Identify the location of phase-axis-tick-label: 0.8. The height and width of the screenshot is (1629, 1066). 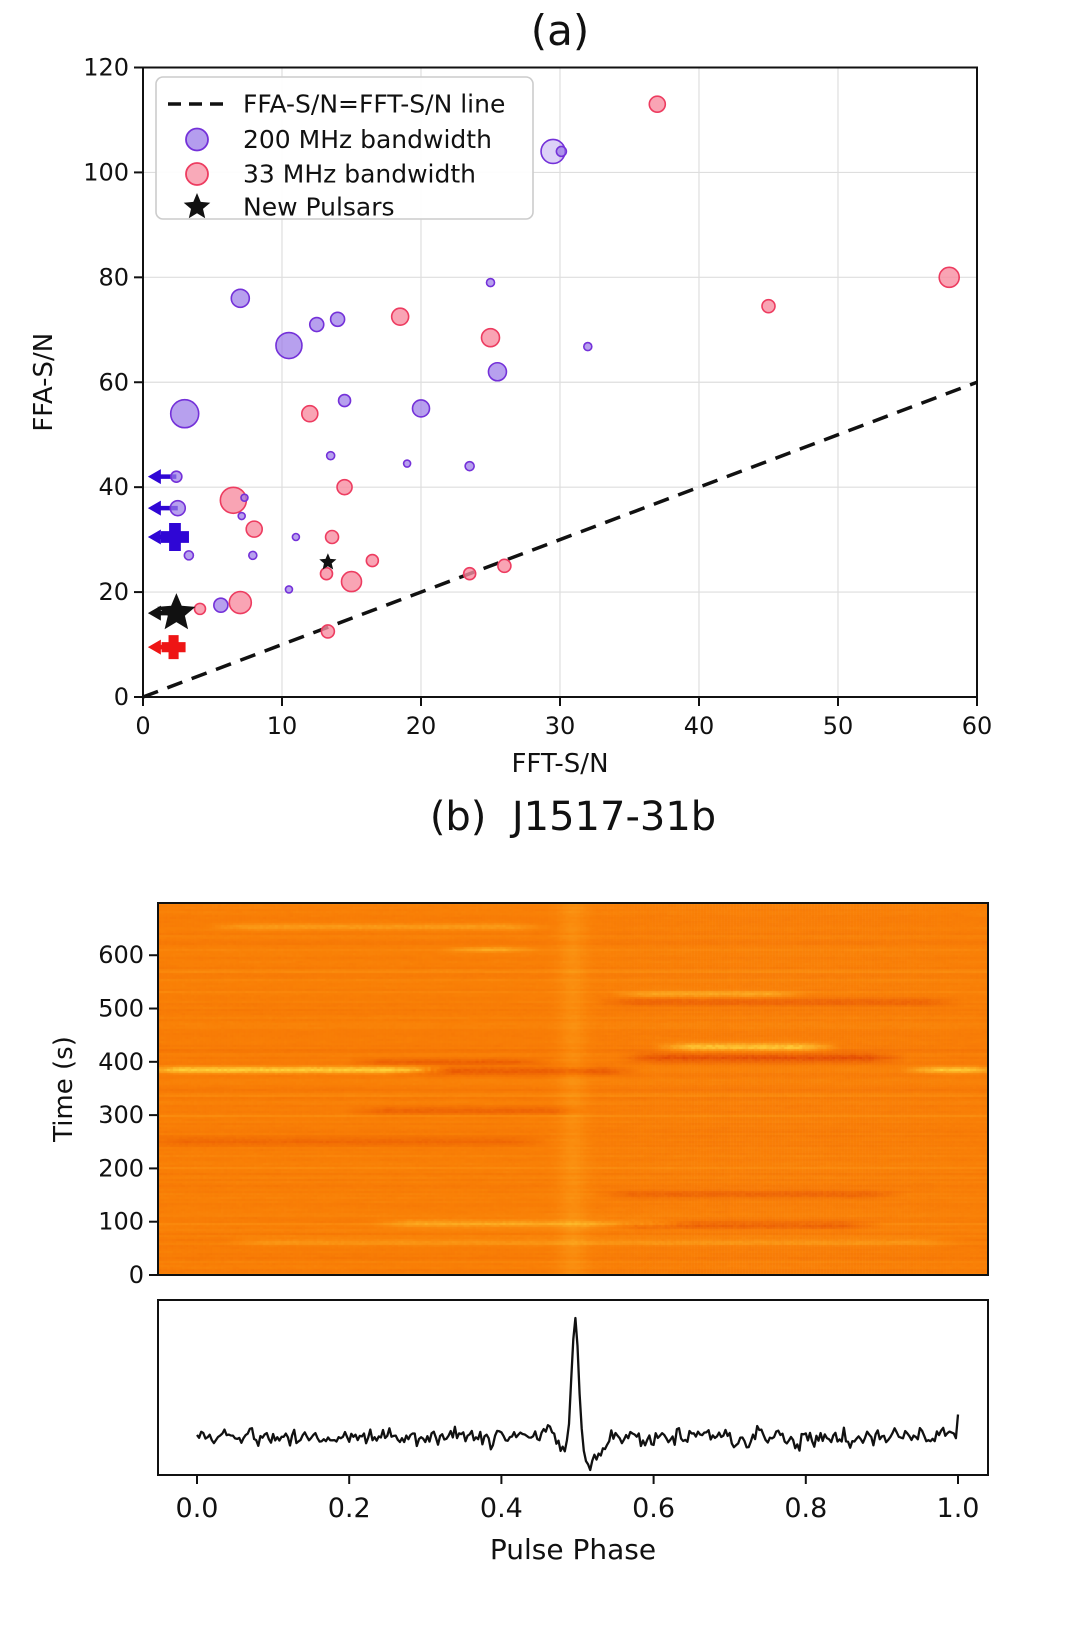
(805, 1508).